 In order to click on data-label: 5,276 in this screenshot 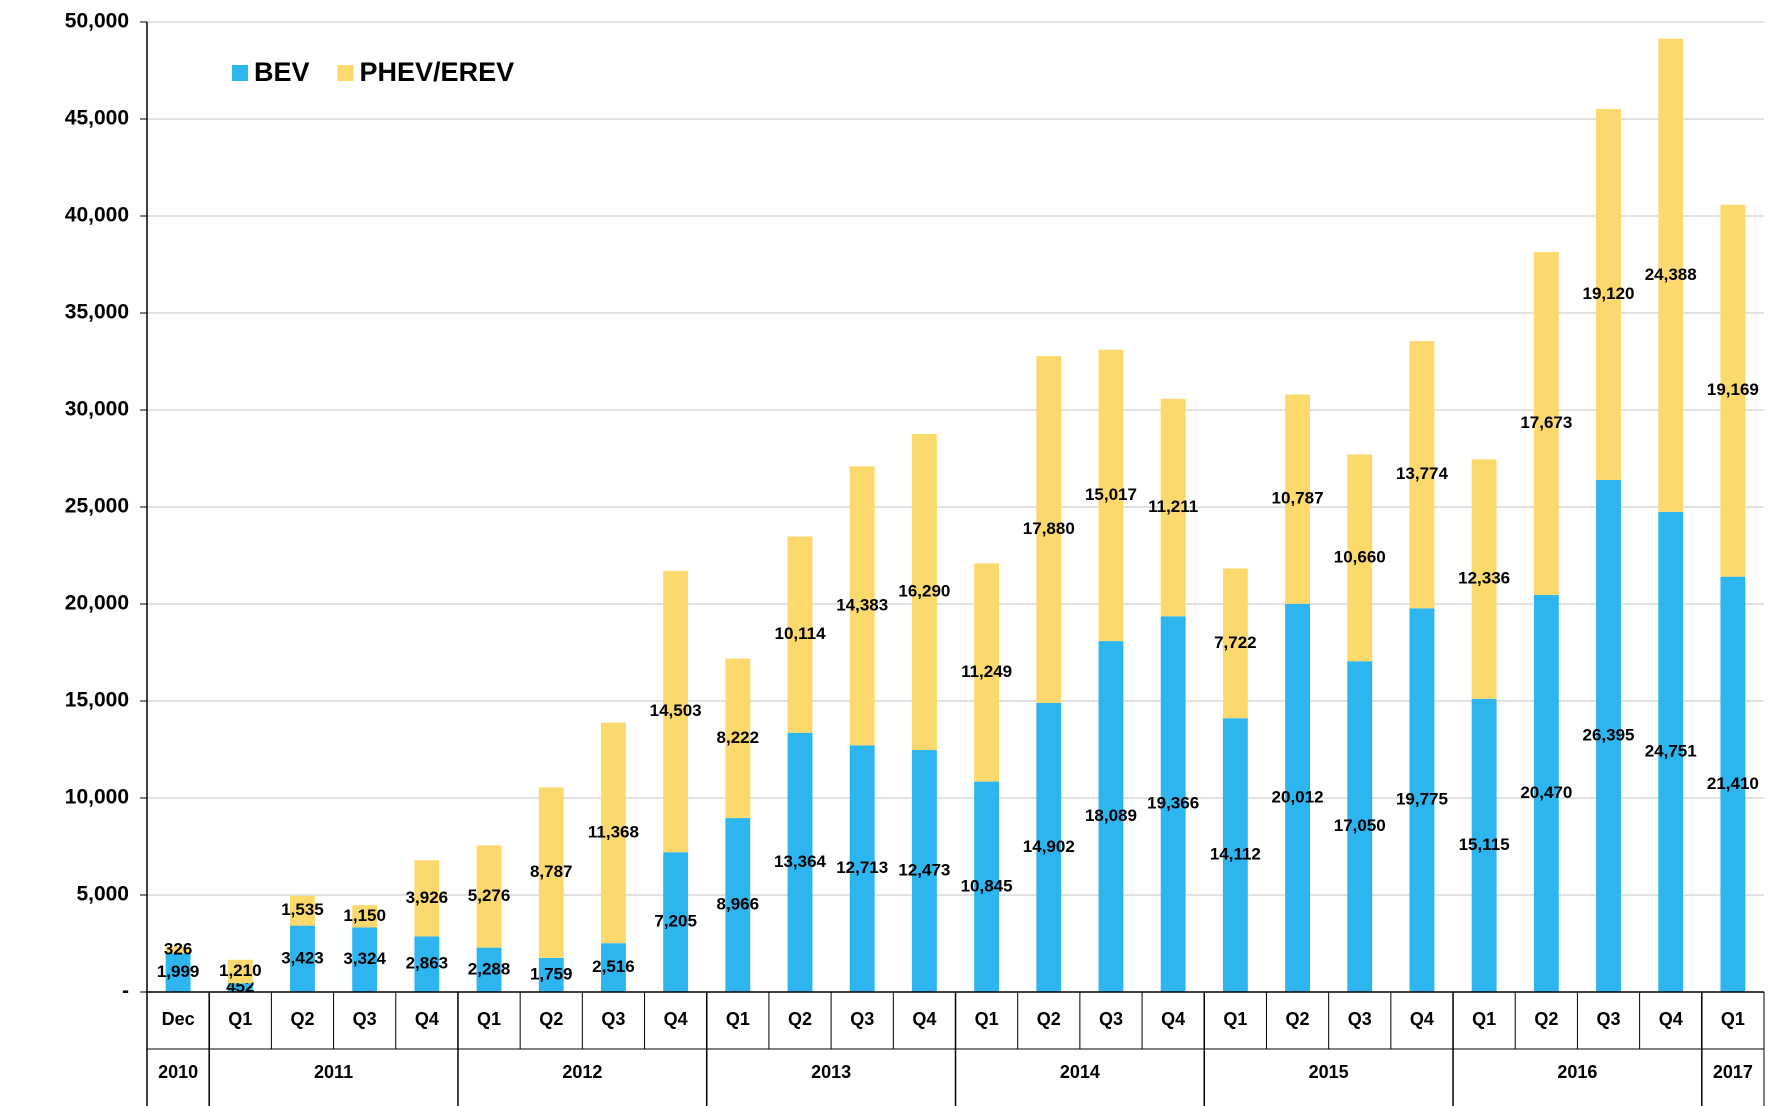, I will do `click(489, 895)`.